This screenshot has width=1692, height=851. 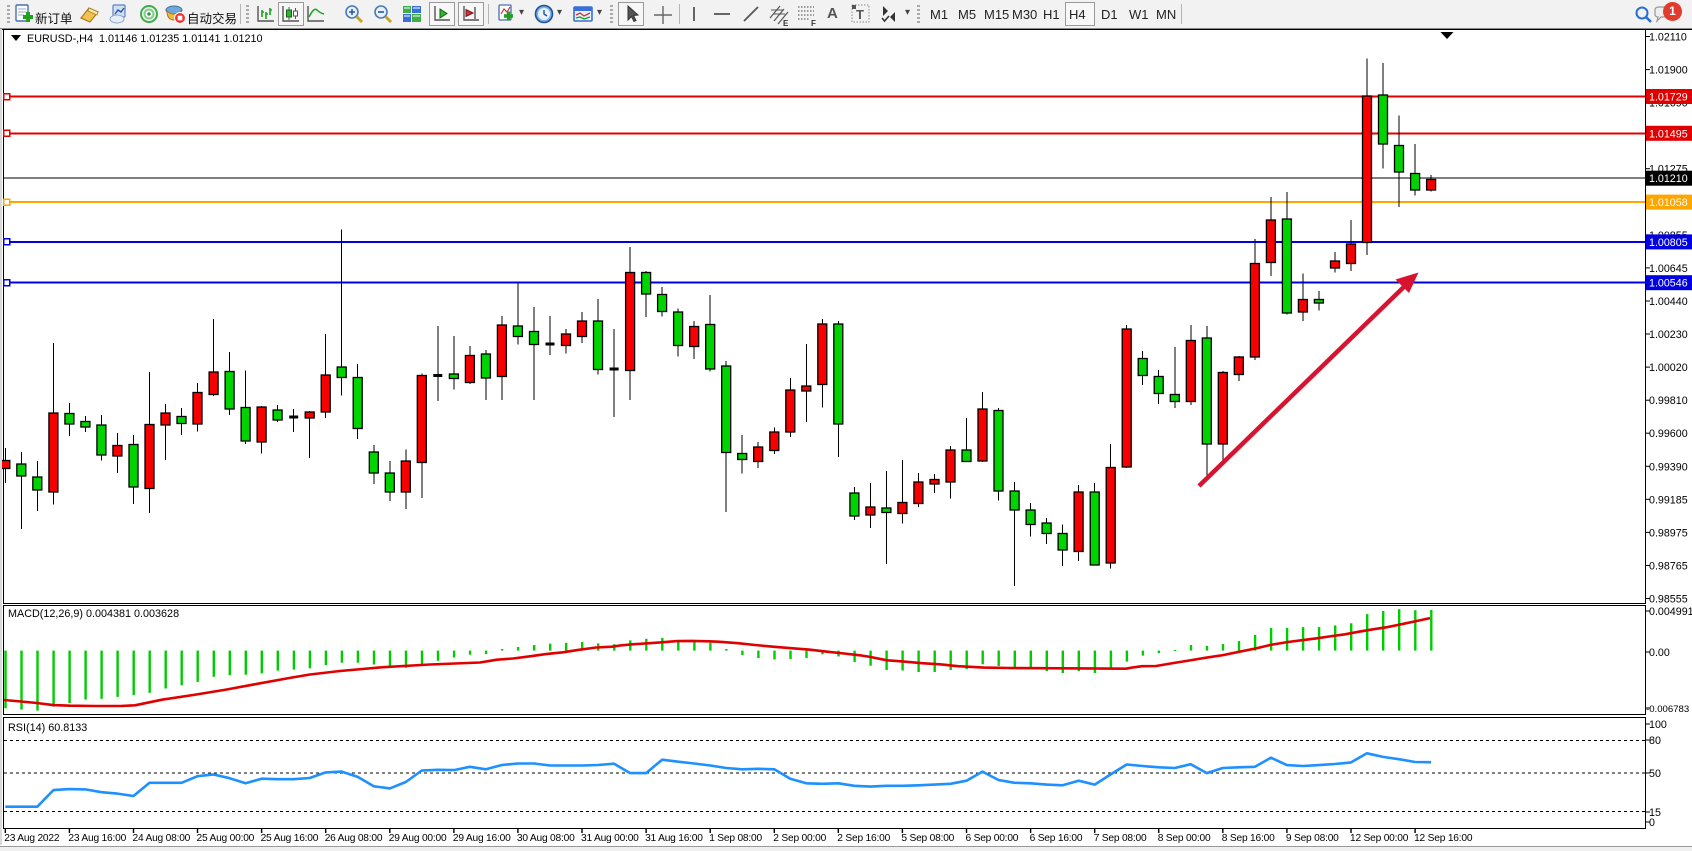 I want to click on svg-text: 15, so click(x=1655, y=813).